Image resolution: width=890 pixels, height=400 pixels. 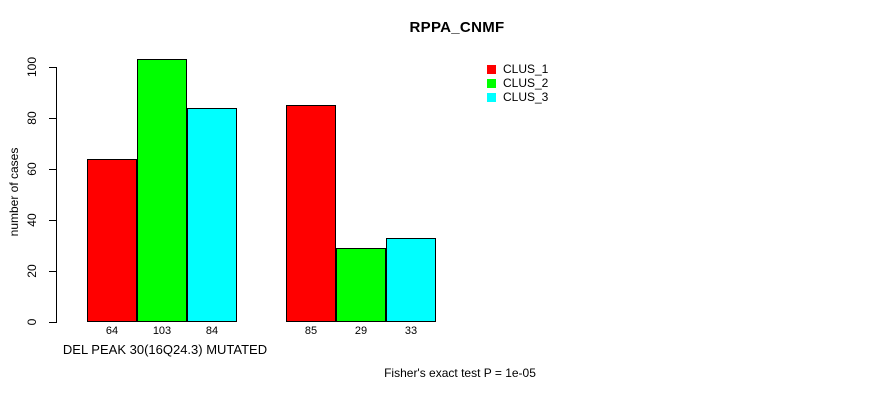 I want to click on bar-clus_1-group2, so click(x=311, y=213).